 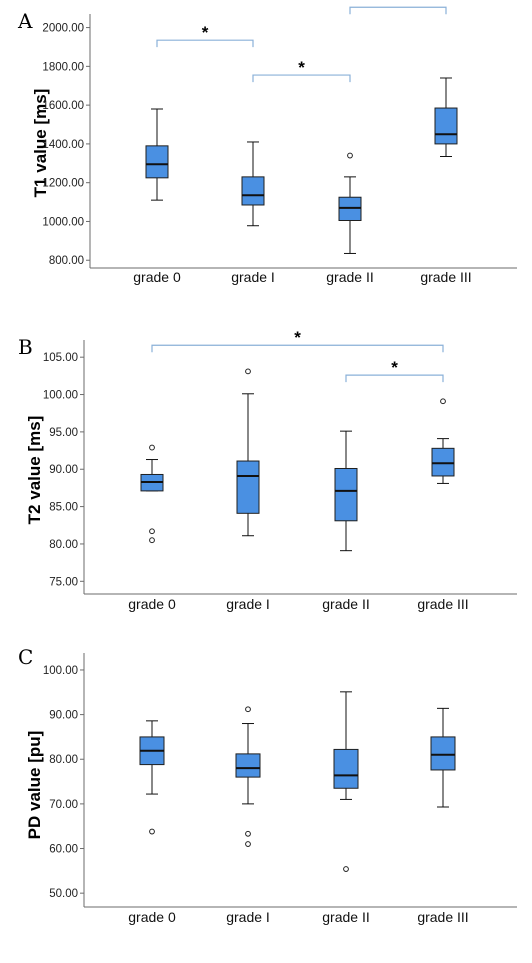 I want to click on y-tick-label: 50.00, so click(x=63, y=894).